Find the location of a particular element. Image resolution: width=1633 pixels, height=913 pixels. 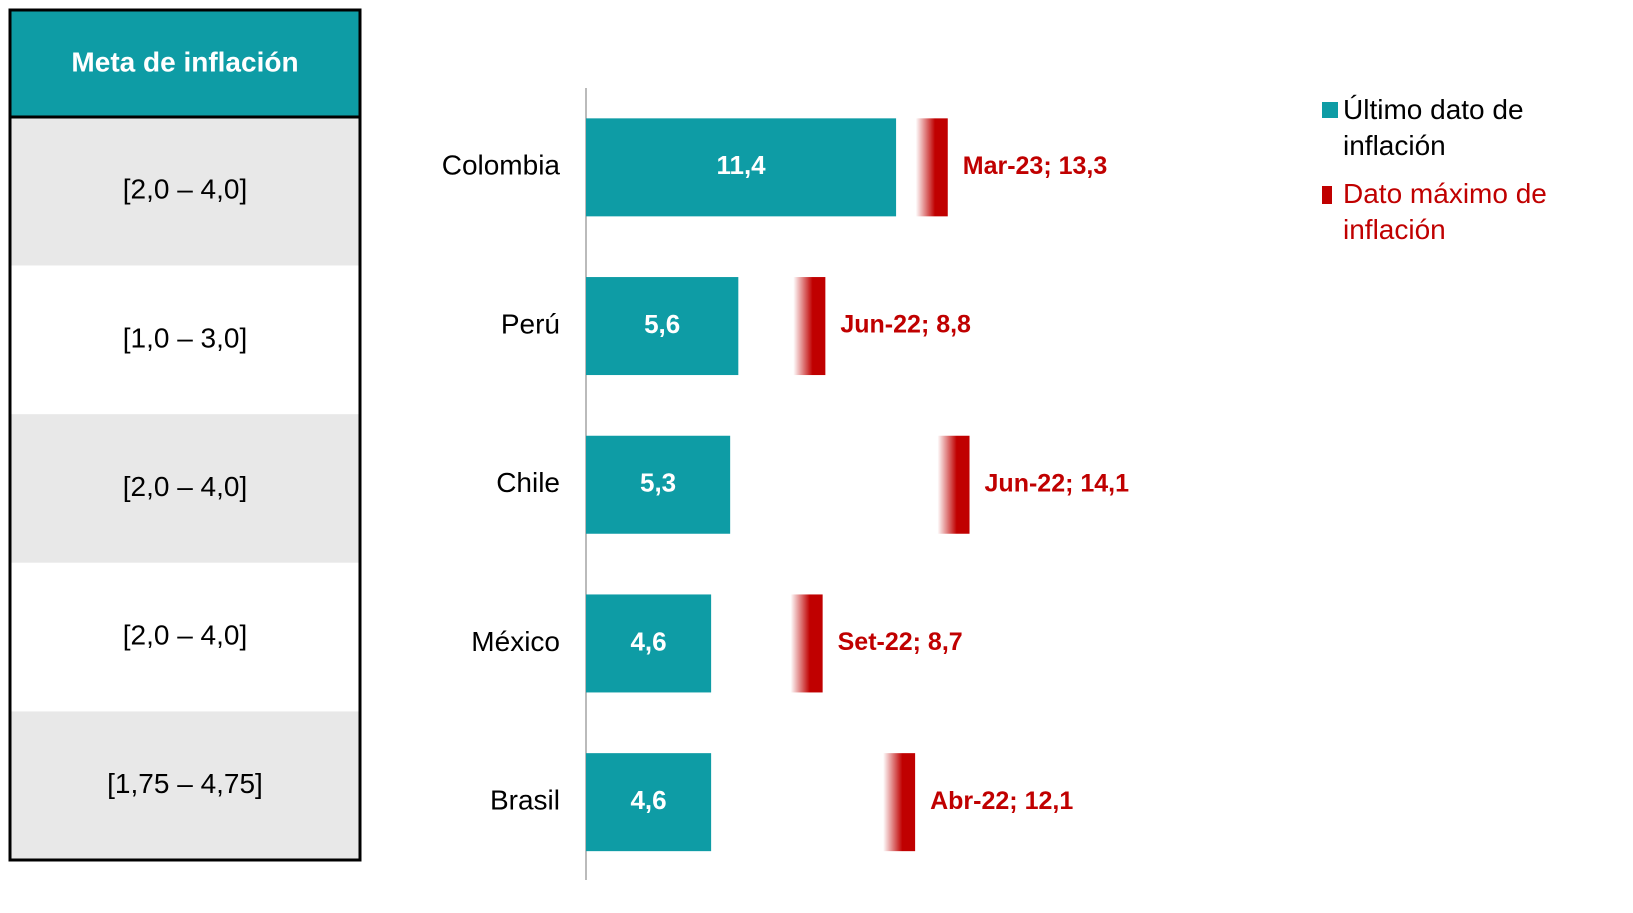

max-label: Jun-22; 8,8 is located at coordinates (905, 325).